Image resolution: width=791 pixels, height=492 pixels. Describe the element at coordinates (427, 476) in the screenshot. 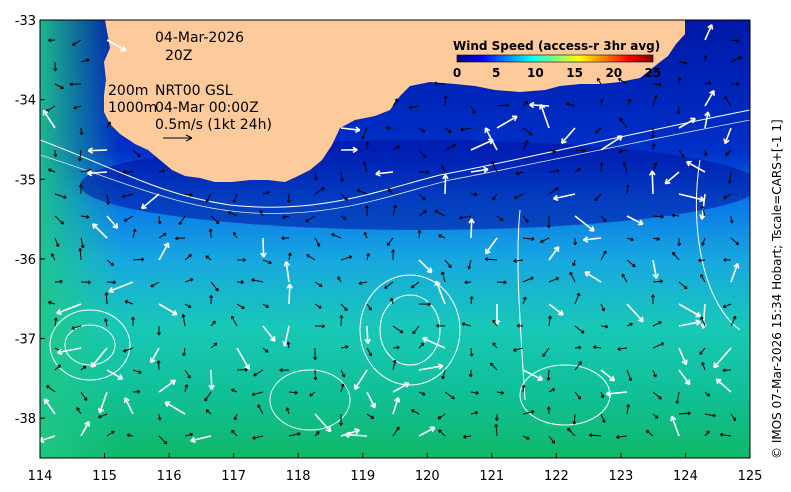

I see `x-tick-label: 120` at that location.